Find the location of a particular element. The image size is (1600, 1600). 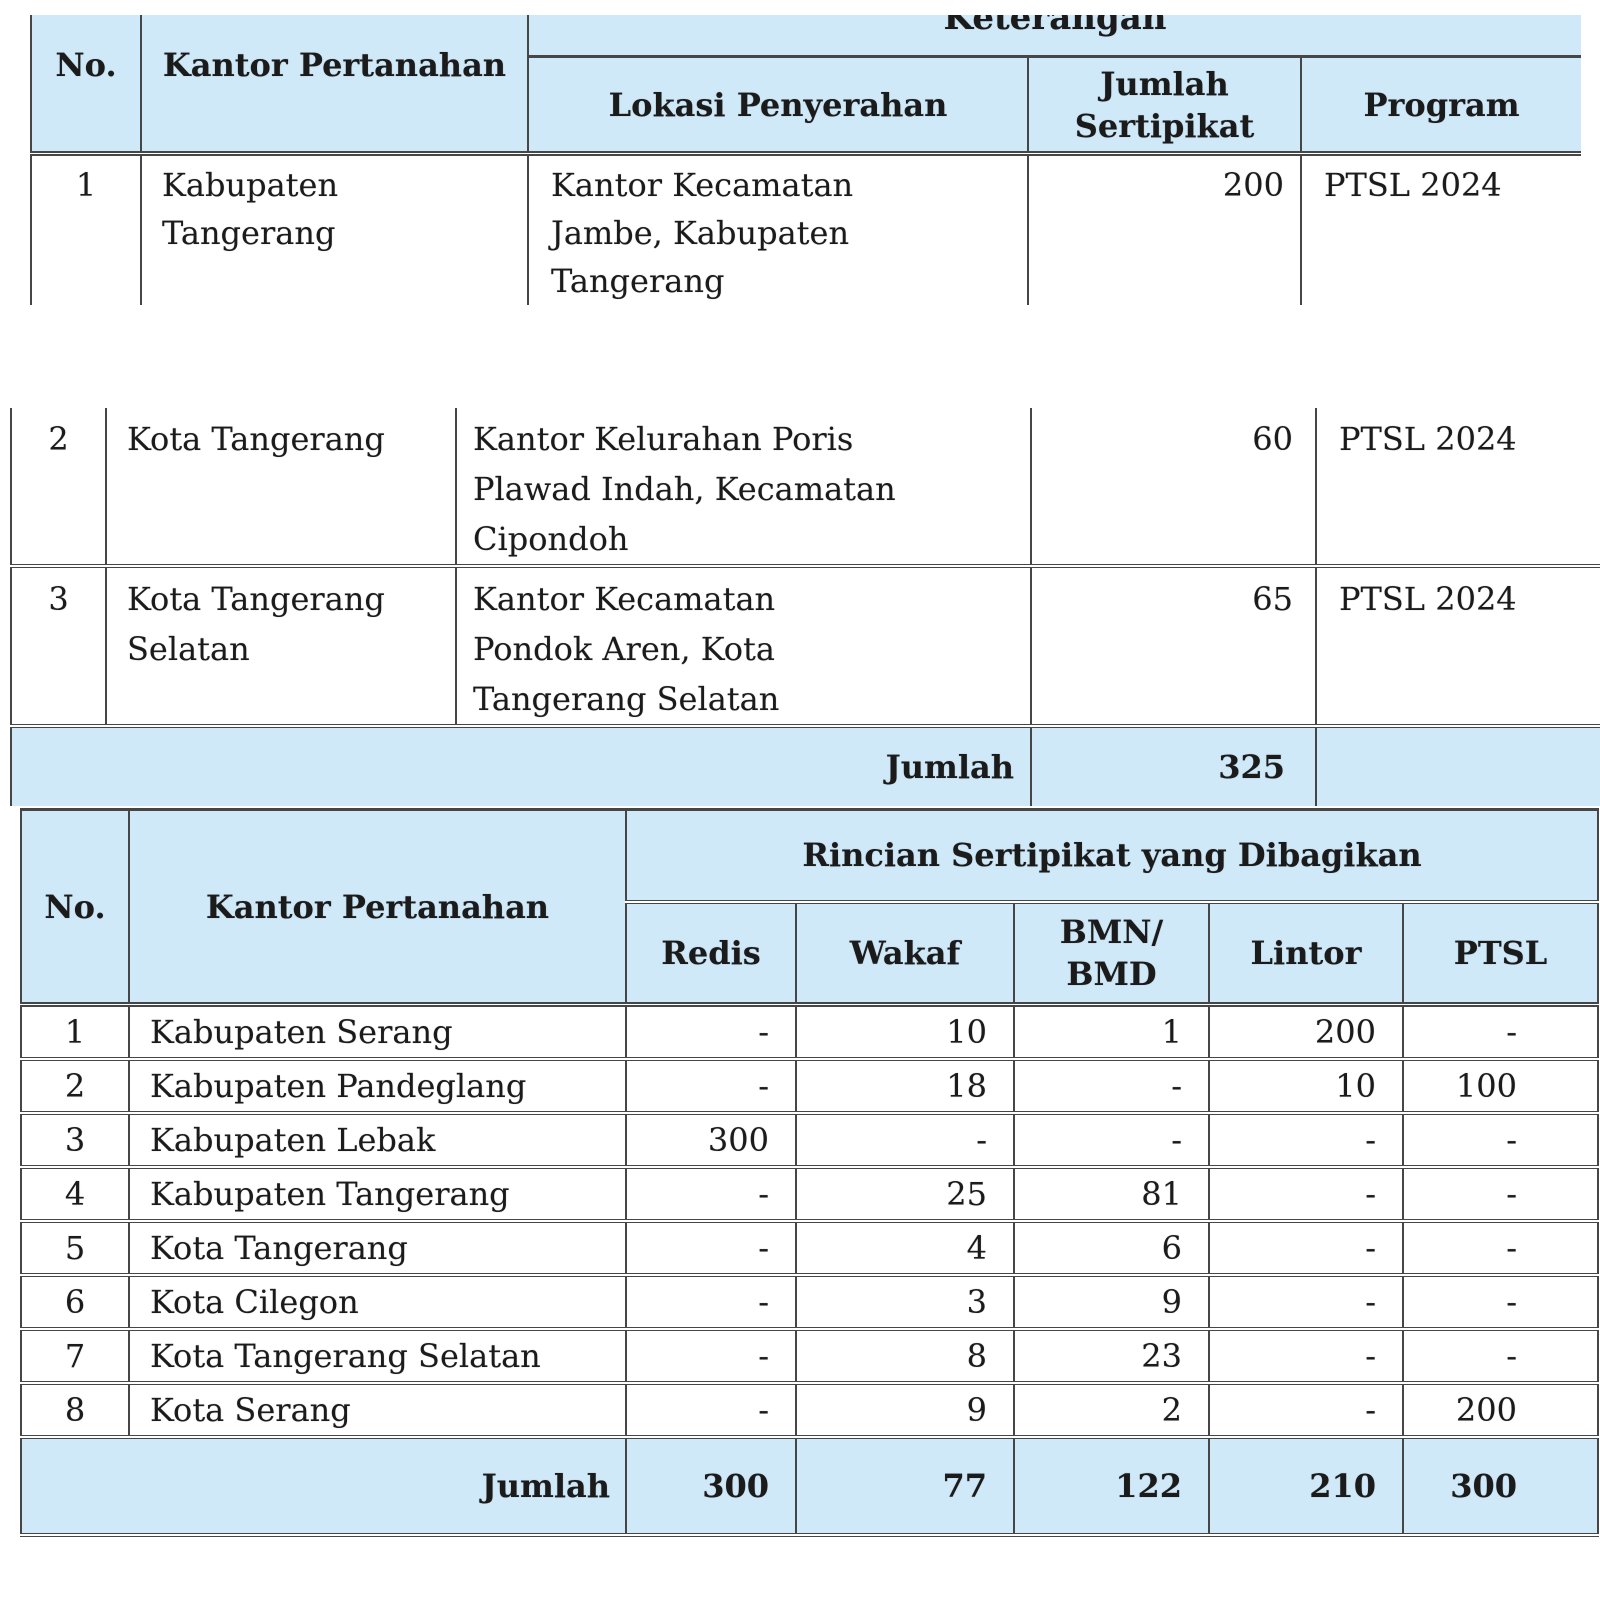

cell-bmn-bmd: 1 is located at coordinates (1112, 1032).